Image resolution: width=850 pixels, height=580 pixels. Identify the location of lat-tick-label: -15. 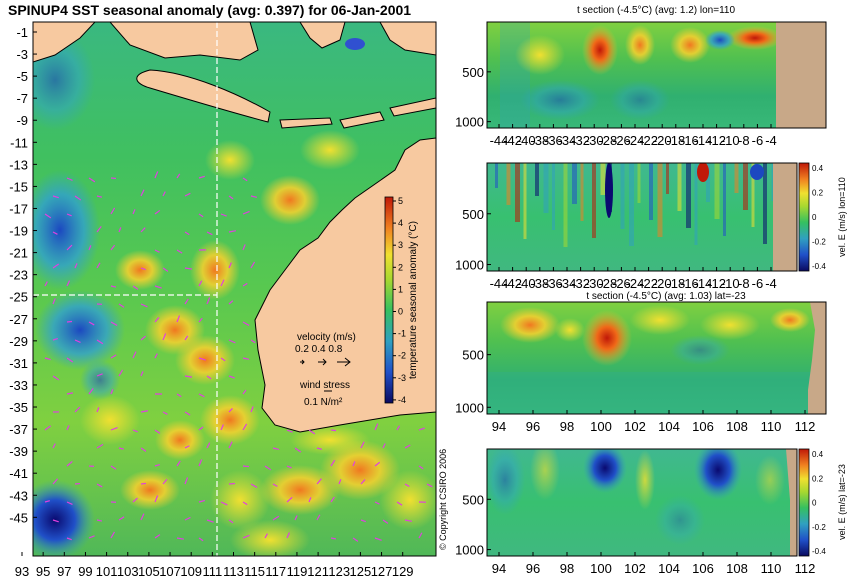
(18, 186).